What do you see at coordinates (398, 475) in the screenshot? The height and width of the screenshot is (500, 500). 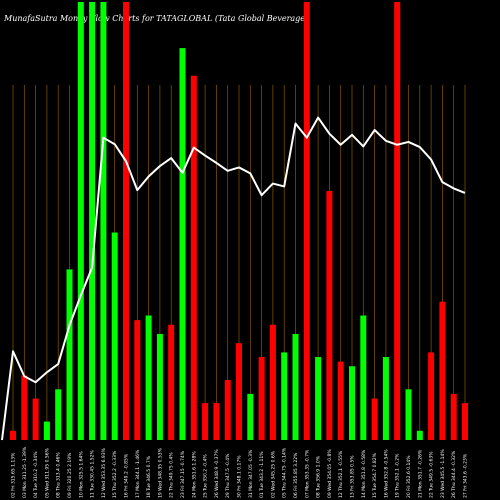 I see `x-tick-label: 19 Thu 352.1 -0.2%` at bounding box center [398, 475].